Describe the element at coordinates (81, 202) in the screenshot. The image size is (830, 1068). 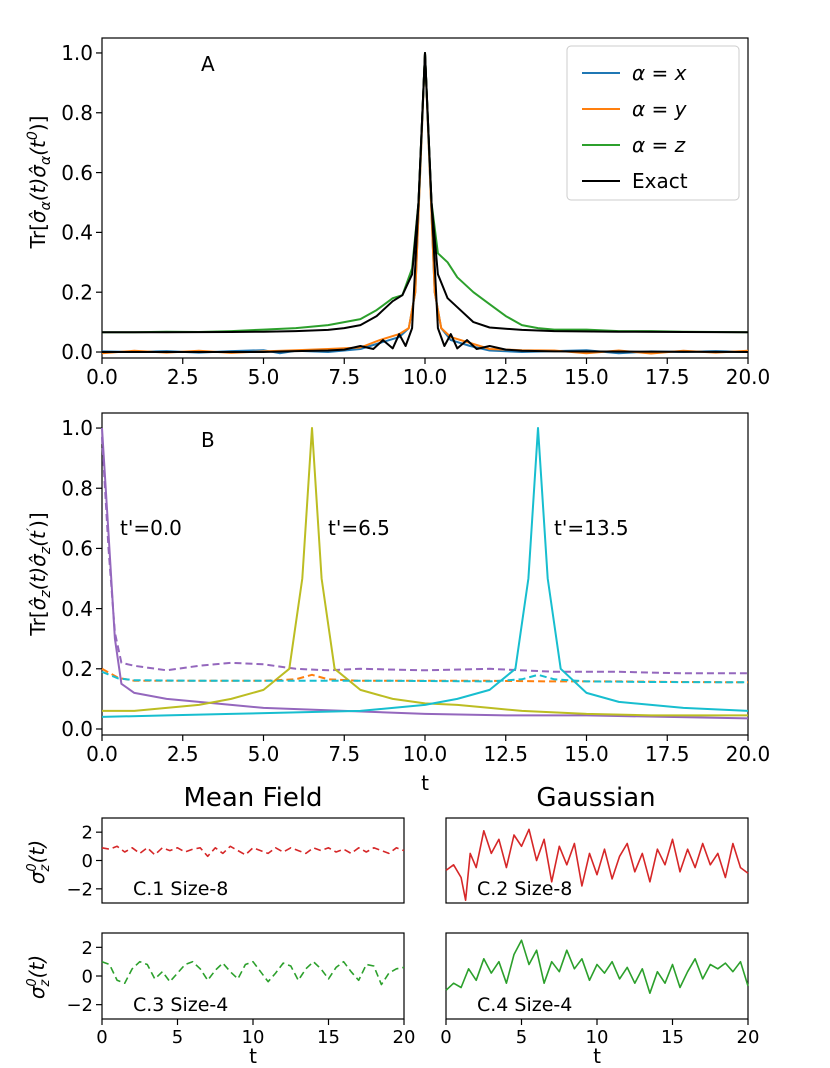
I see `panel-a-yticks: 0.0 0.2 0.4 0.6 0.8 1.0` at that location.